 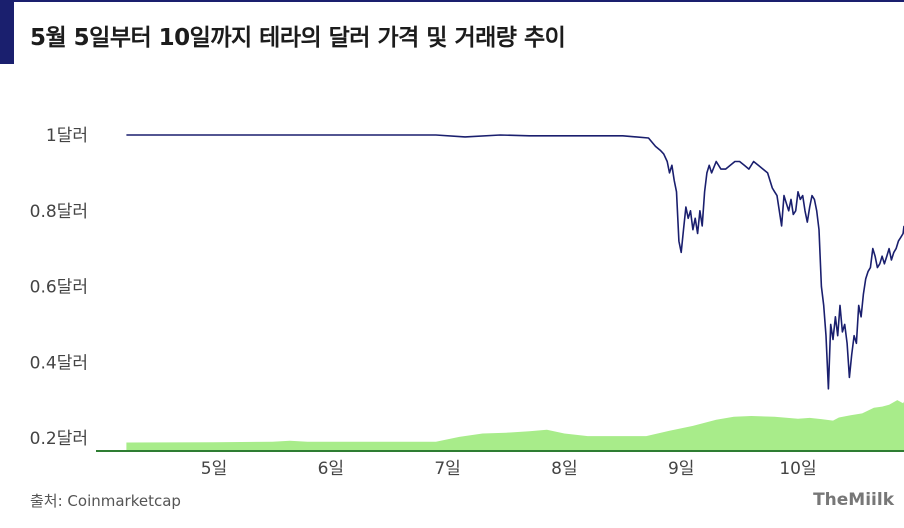 I want to click on y-tick-label: 0.4달러, so click(x=59, y=363).